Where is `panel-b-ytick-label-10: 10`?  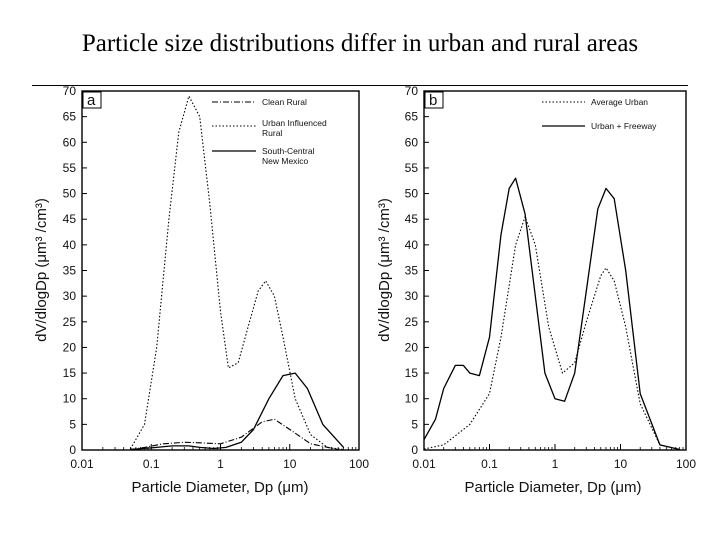
panel-b-ytick-label-10: 10 is located at coordinates (412, 399).